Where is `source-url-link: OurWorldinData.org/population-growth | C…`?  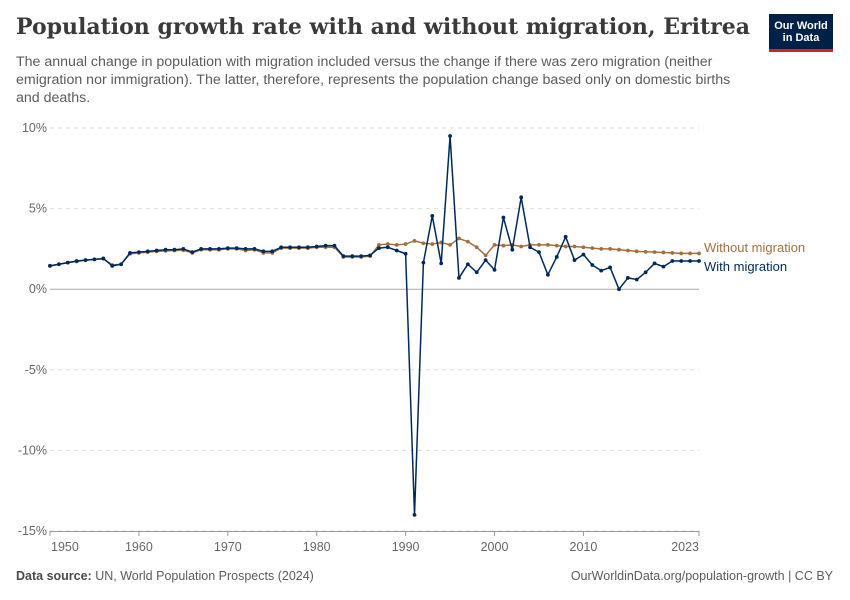
source-url-link: OurWorldinData.org/population-growth | C… is located at coordinates (701, 576).